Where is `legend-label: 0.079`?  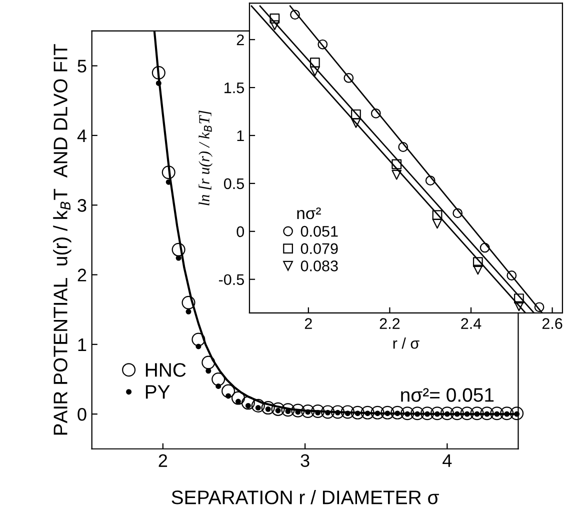 legend-label: 0.079 is located at coordinates (319, 248).